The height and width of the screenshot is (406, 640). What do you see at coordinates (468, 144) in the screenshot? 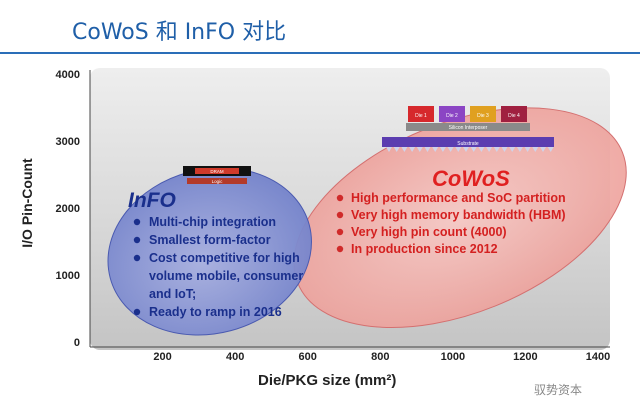
I see `cowos-pkg-substrate: Substrate` at bounding box center [468, 144].